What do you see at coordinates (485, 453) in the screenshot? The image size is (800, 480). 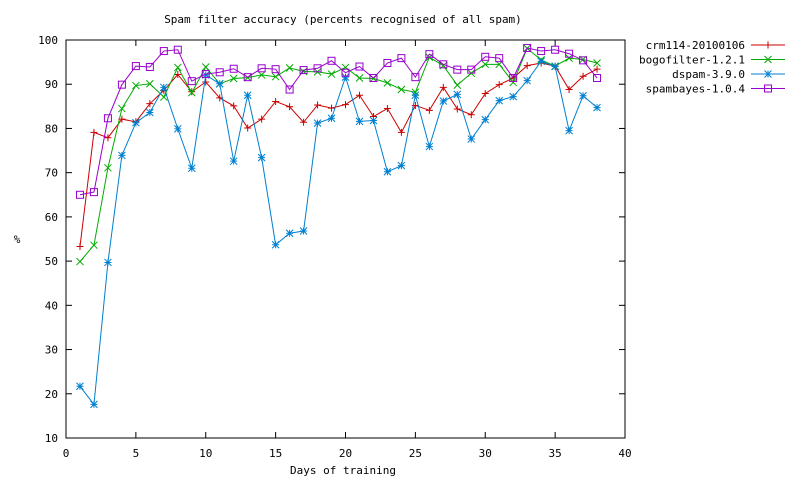 I see `x-tick-label: 30` at bounding box center [485, 453].